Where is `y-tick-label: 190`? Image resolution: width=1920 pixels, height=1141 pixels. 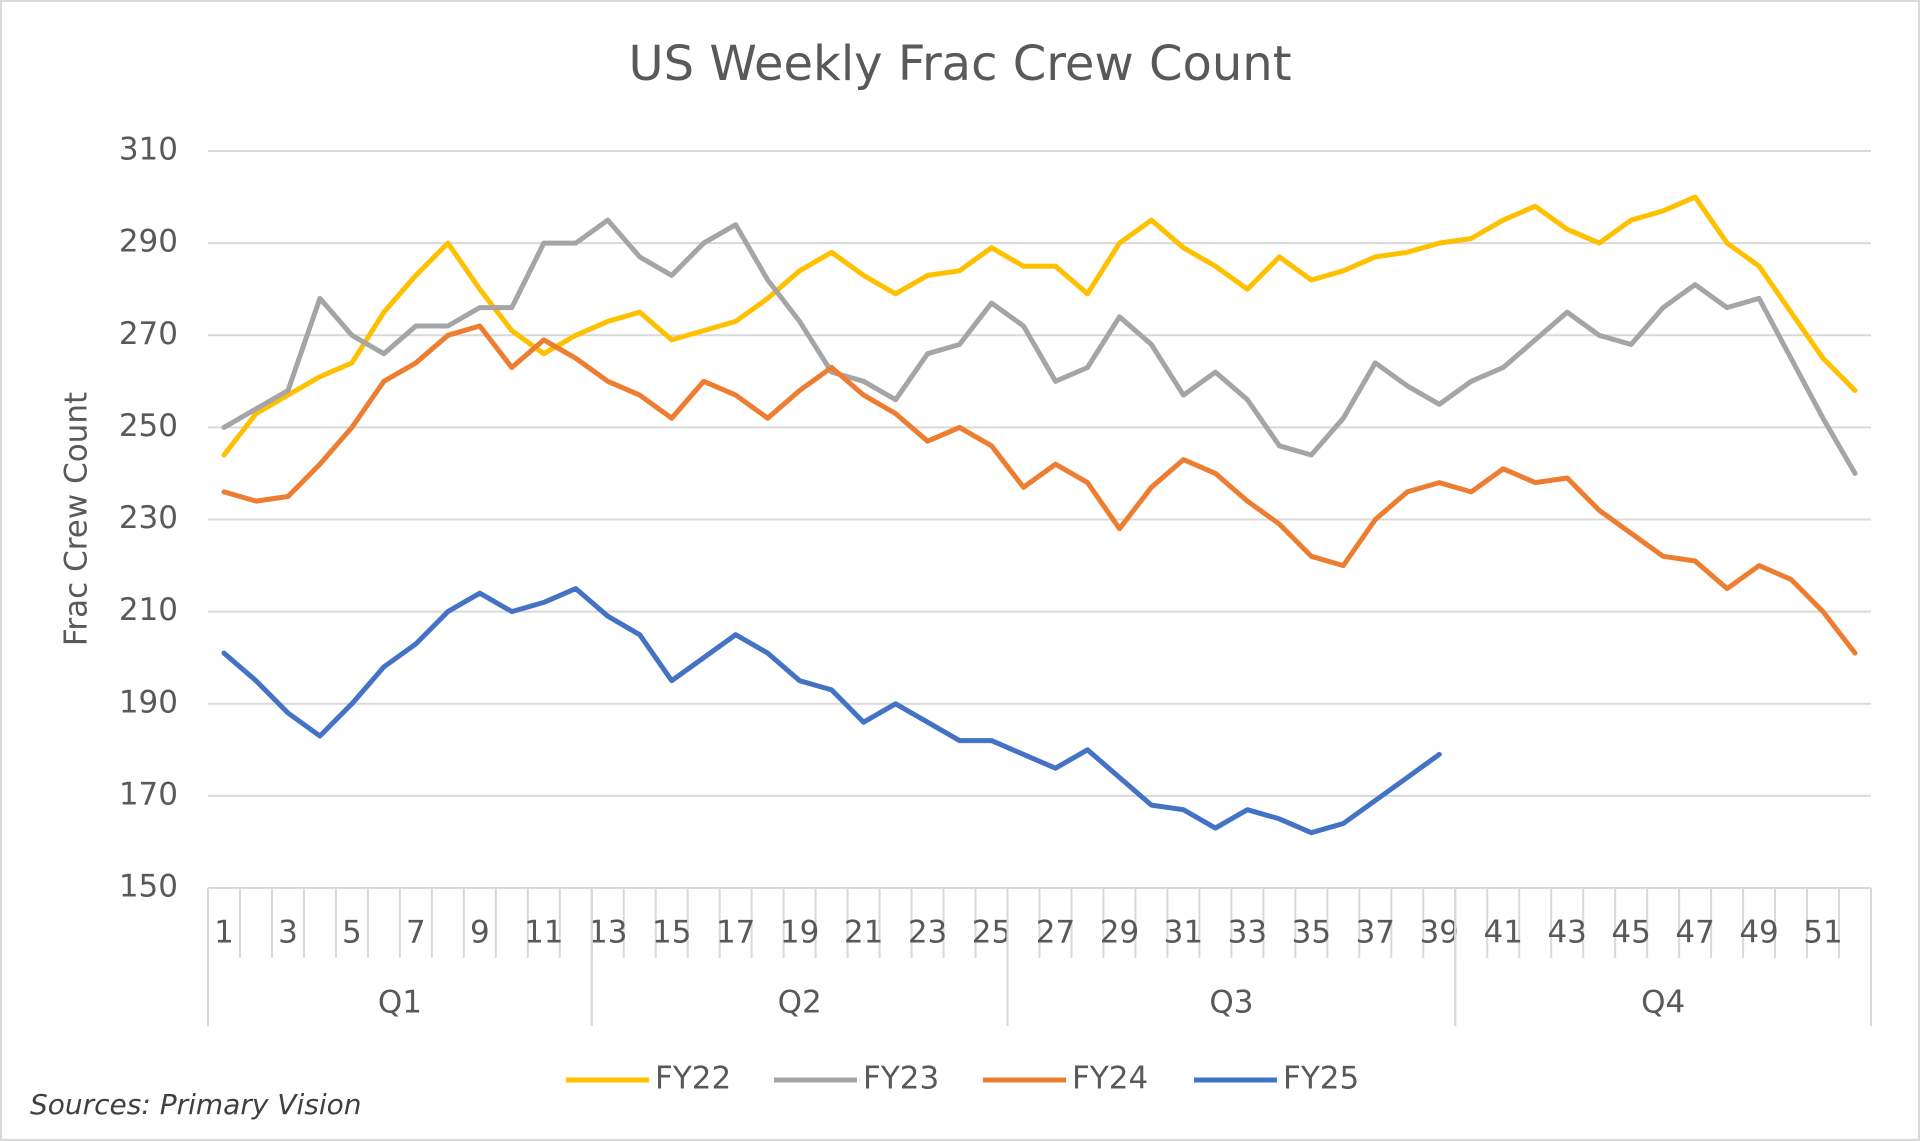 y-tick-label: 190 is located at coordinates (148, 702).